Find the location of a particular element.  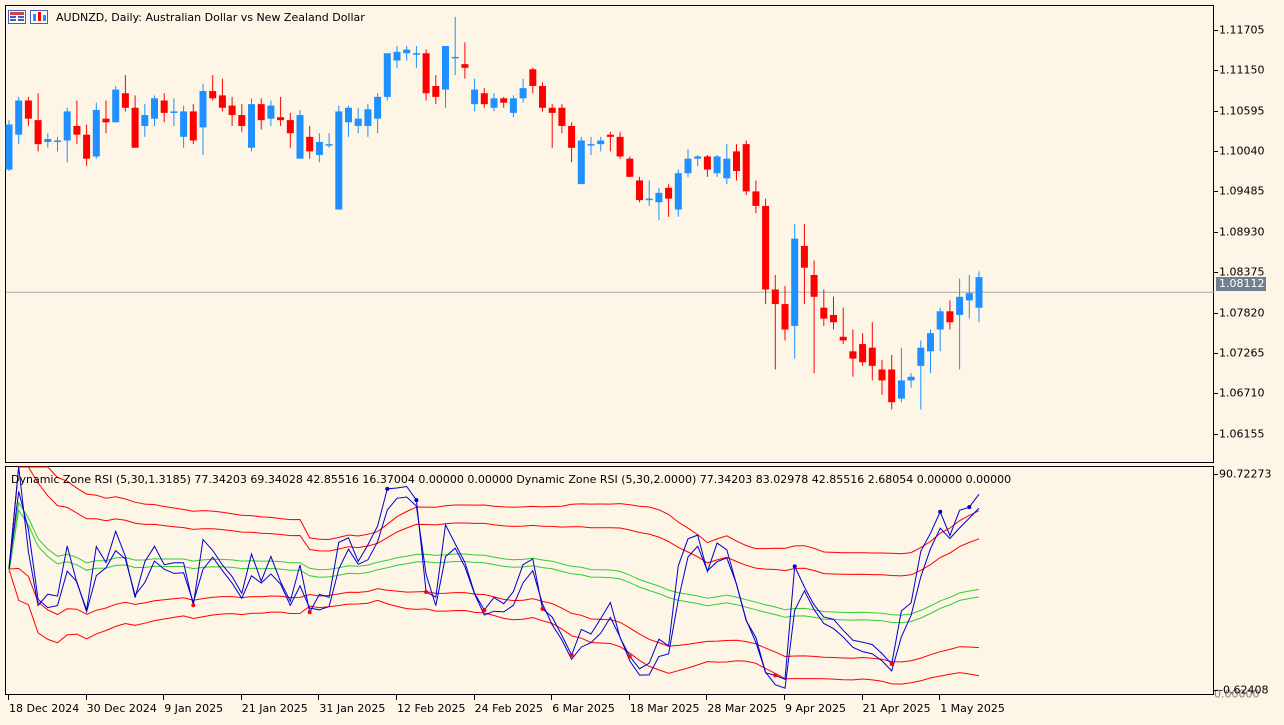

current-price-label: 1.08112 is located at coordinates (1241, 284).